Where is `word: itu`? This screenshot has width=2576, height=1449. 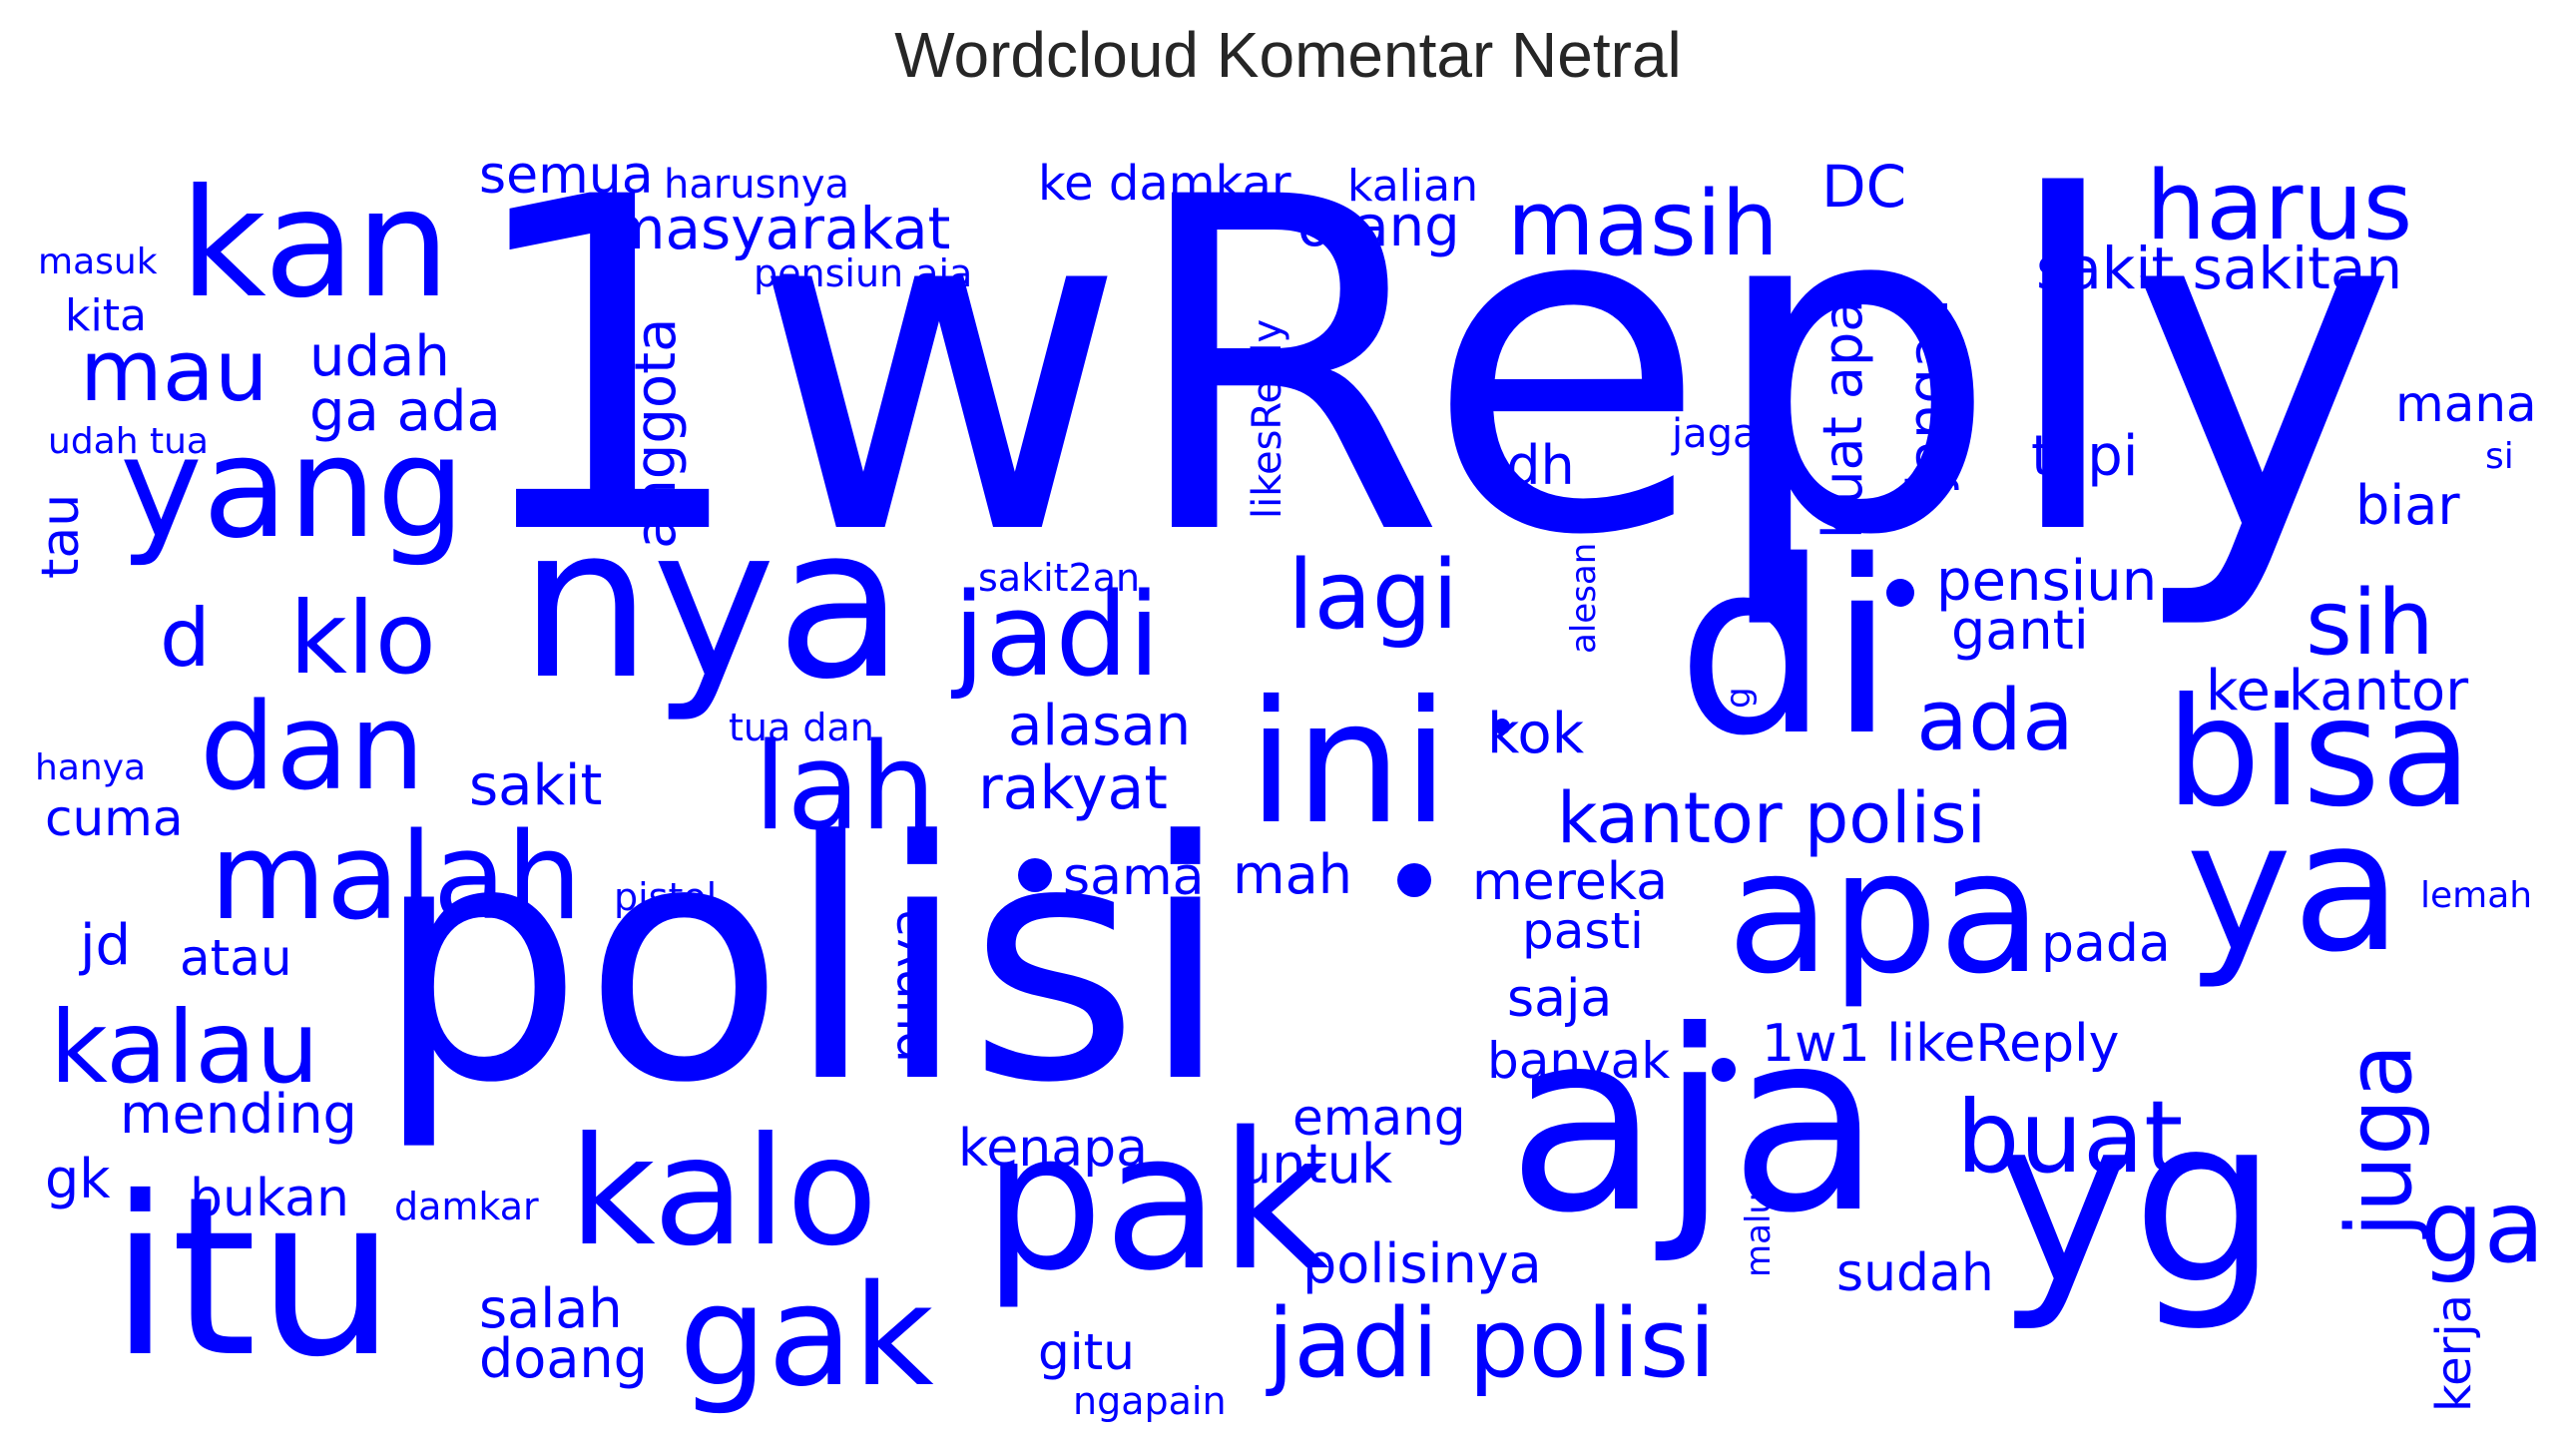 word: itu is located at coordinates (253, 1277).